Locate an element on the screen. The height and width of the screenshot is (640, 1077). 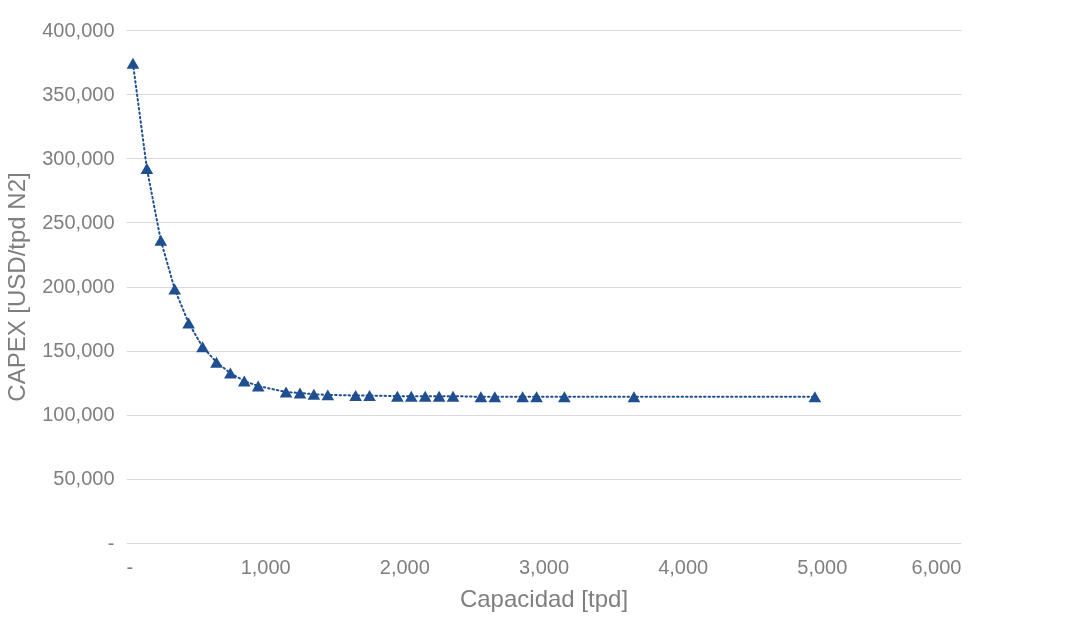
y-tick-label: 200,000 is located at coordinates (78, 286).